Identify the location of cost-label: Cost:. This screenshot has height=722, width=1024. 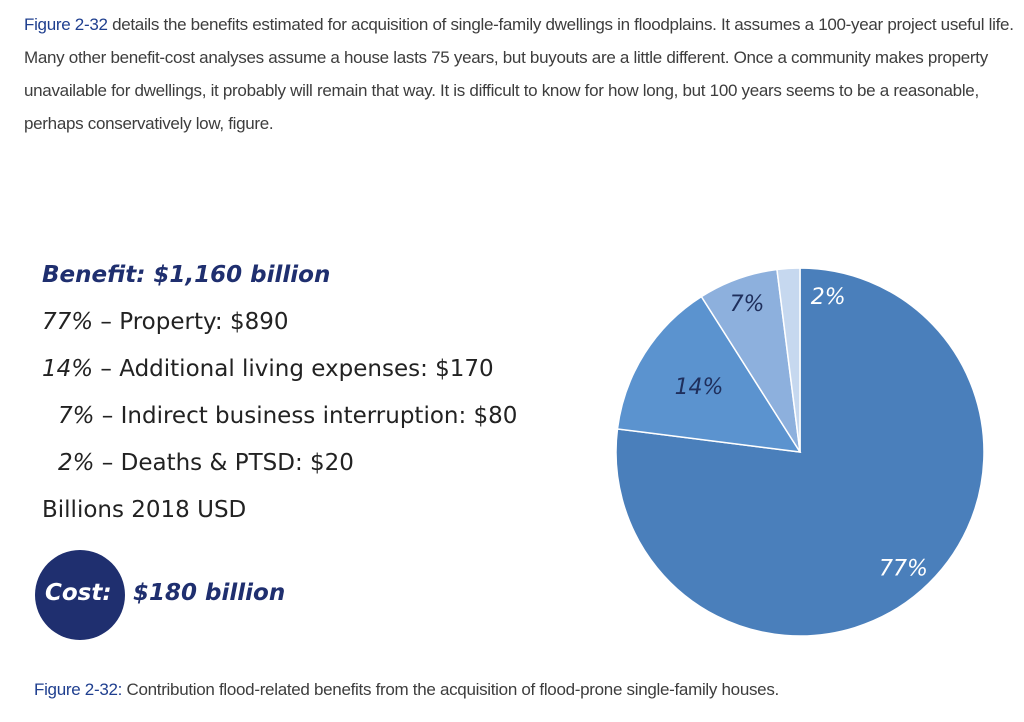
(78, 593).